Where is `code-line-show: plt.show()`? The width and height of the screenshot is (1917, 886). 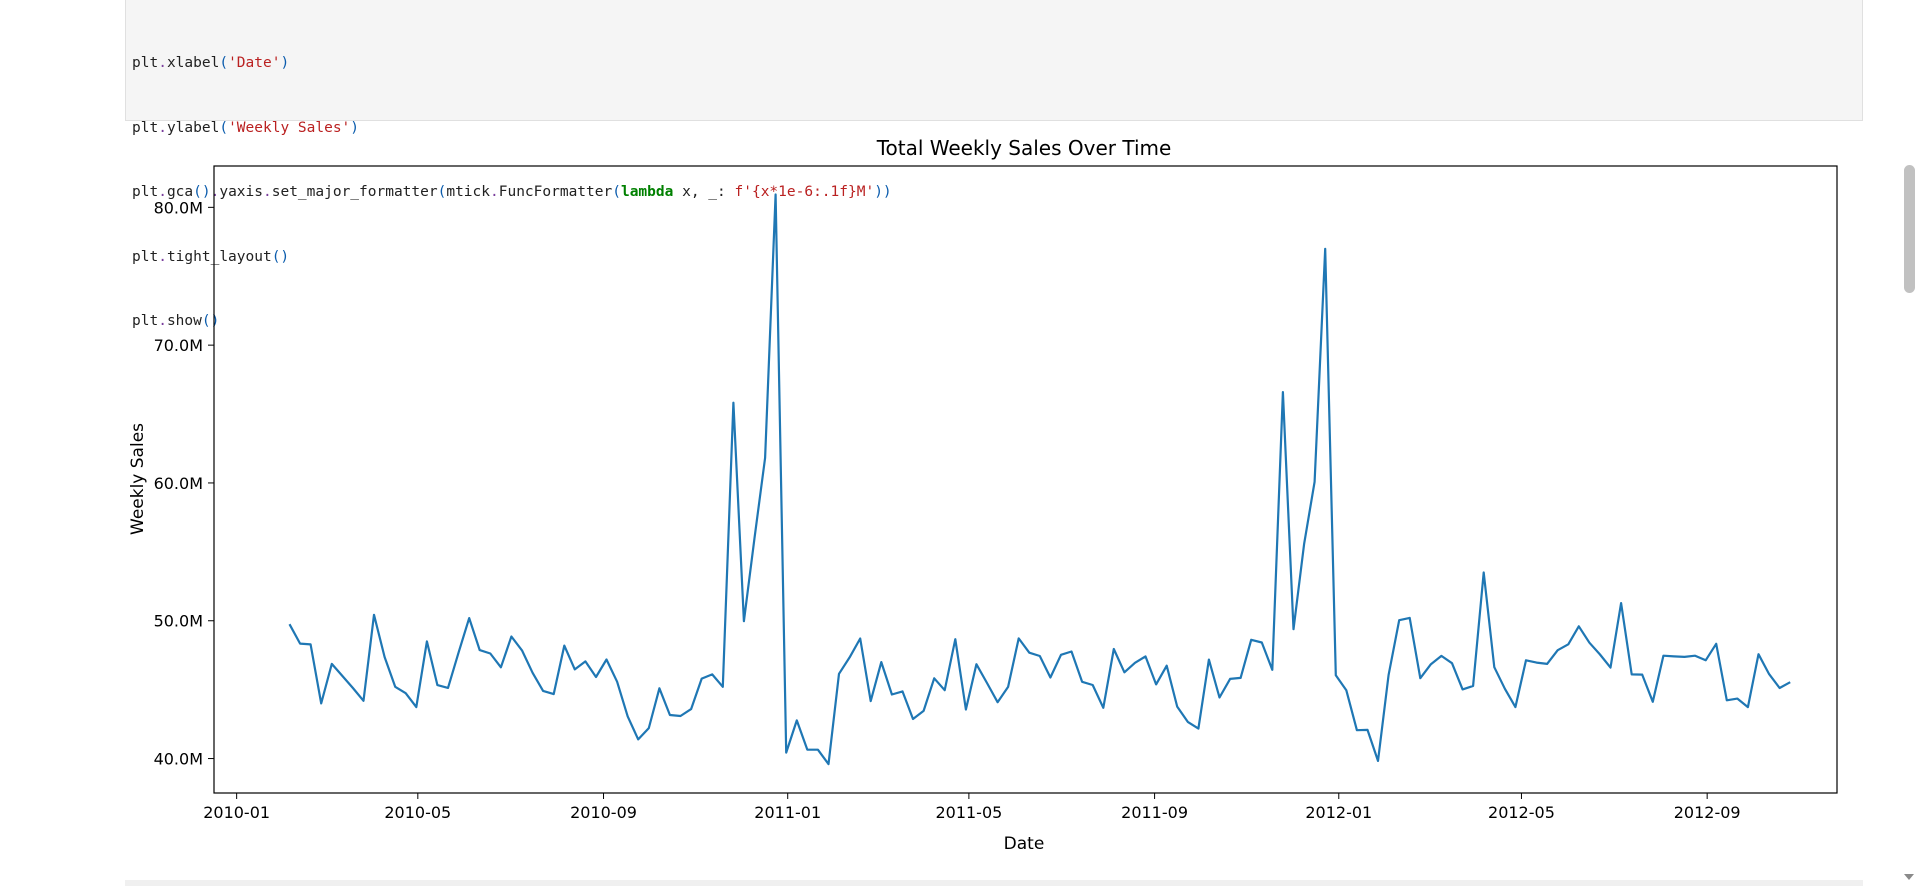
code-line-show: plt.show() is located at coordinates (176, 321).